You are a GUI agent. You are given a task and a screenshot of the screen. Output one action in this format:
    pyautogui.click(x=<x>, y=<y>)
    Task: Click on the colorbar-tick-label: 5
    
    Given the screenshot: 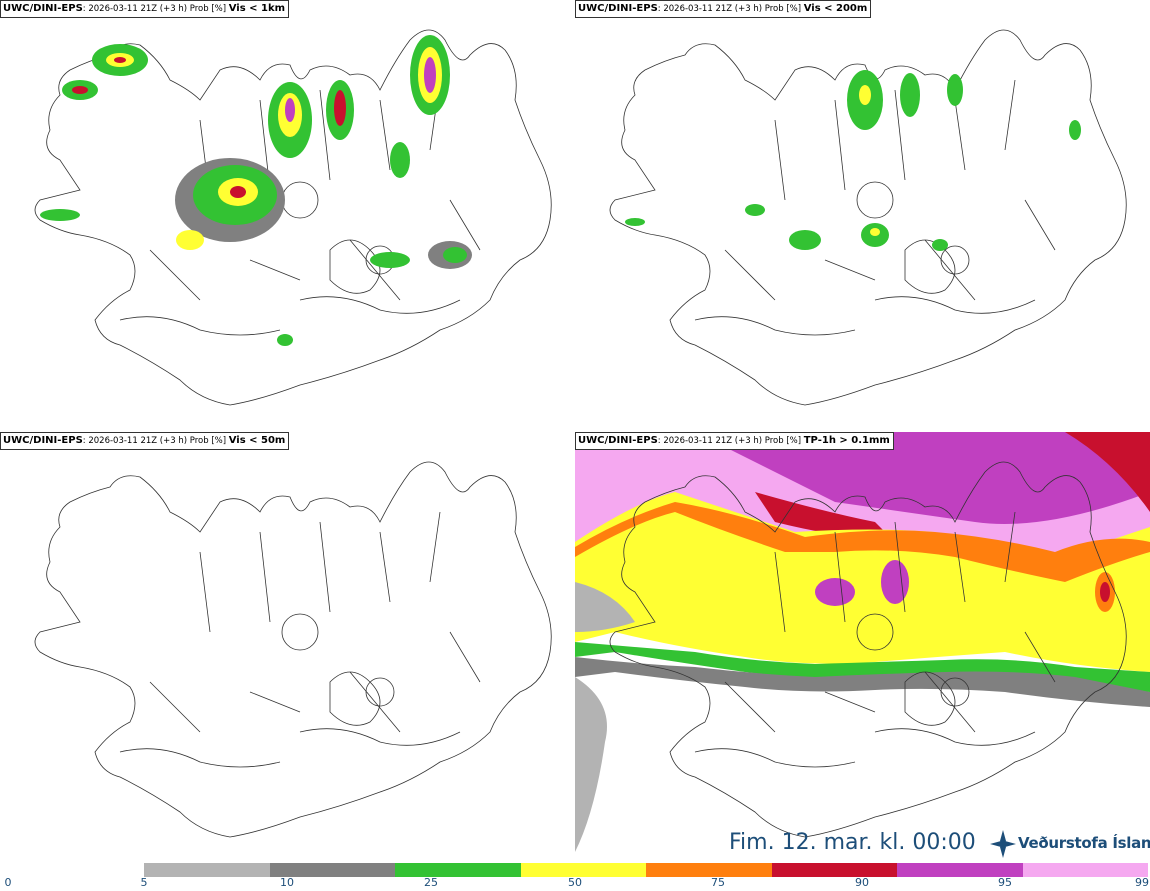 What is the action you would take?
    pyautogui.click(x=144, y=882)
    